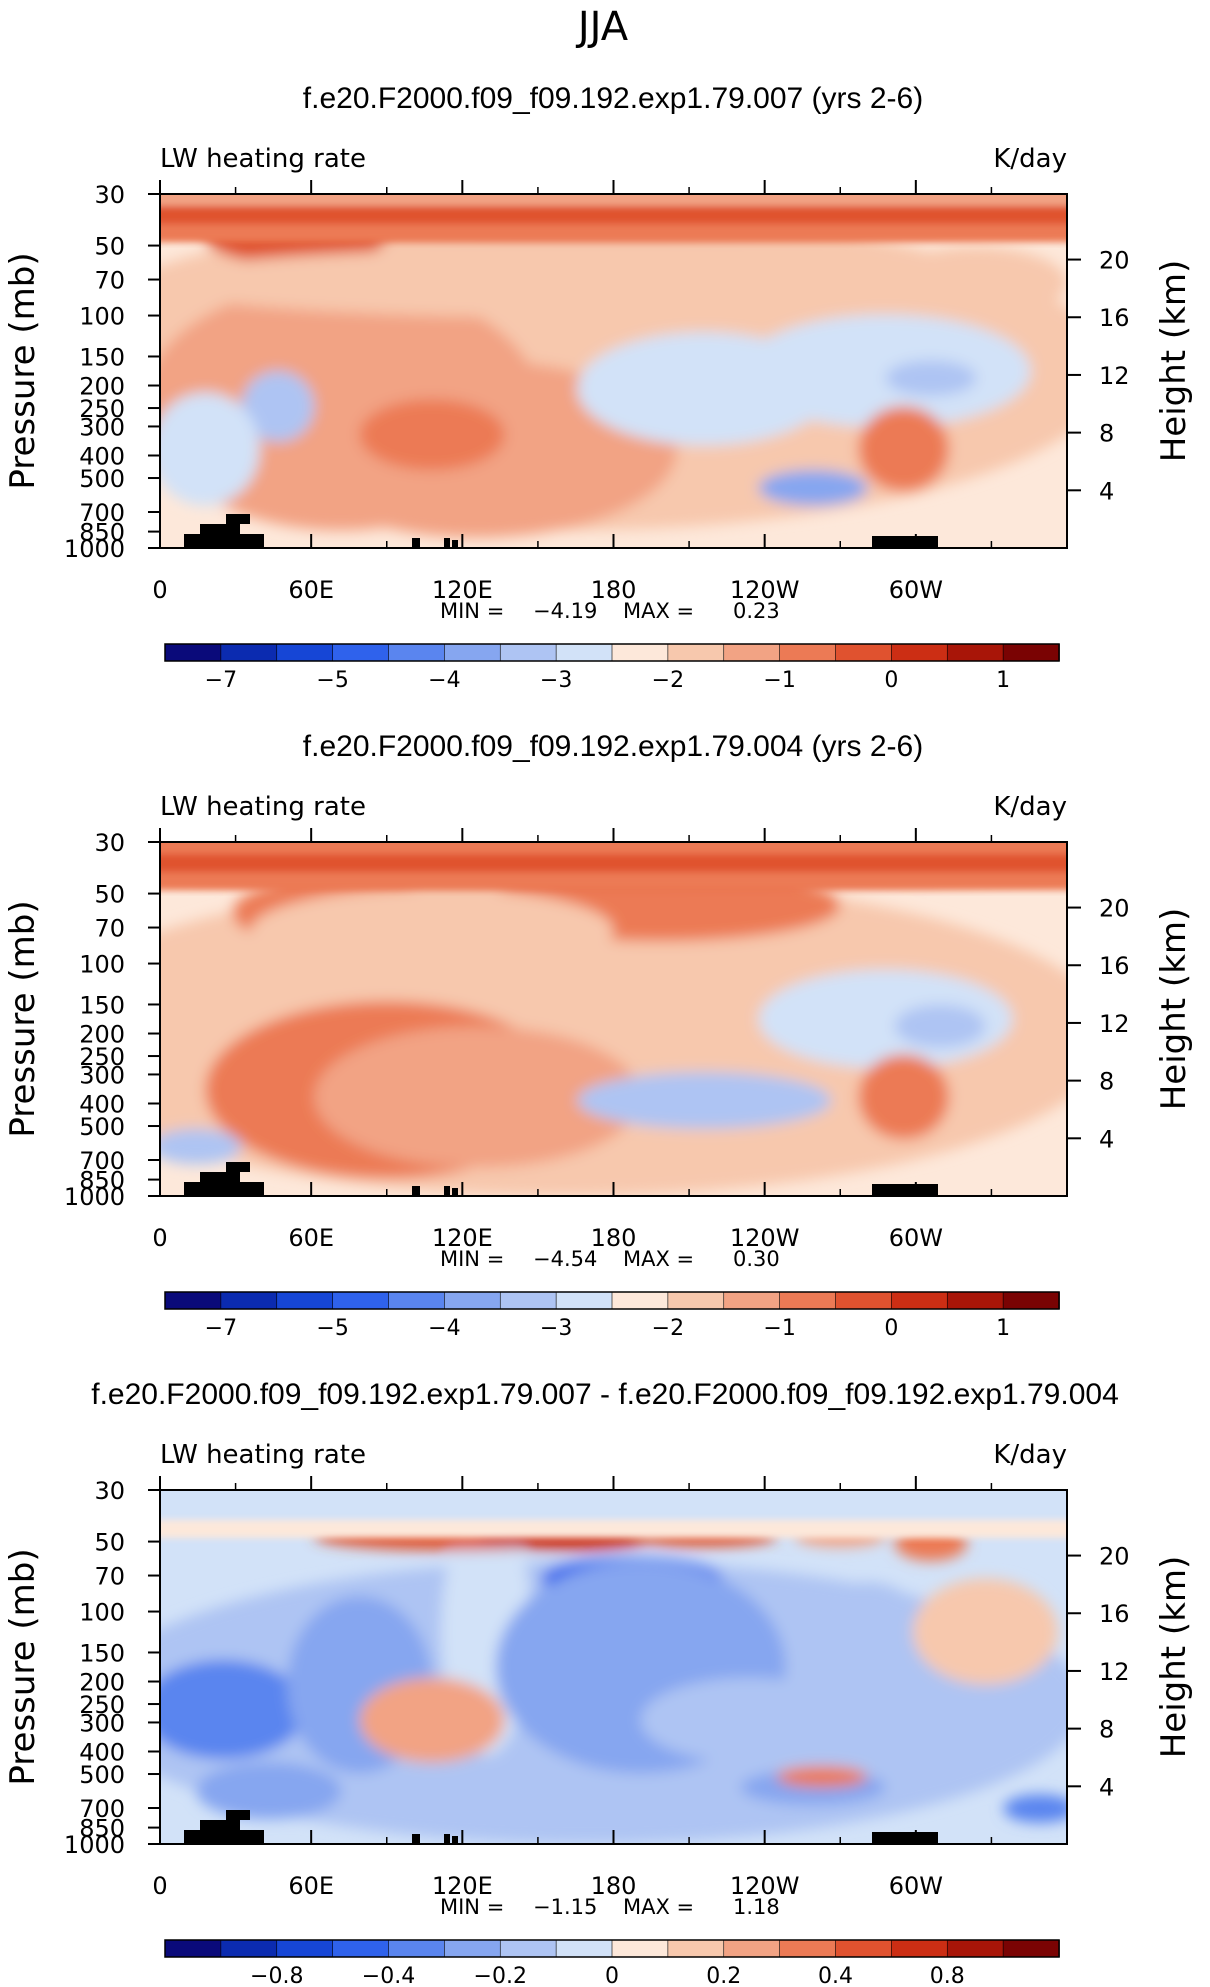  What do you see at coordinates (109, 247) in the screenshot?
I see `pressure-tick-label: 50` at bounding box center [109, 247].